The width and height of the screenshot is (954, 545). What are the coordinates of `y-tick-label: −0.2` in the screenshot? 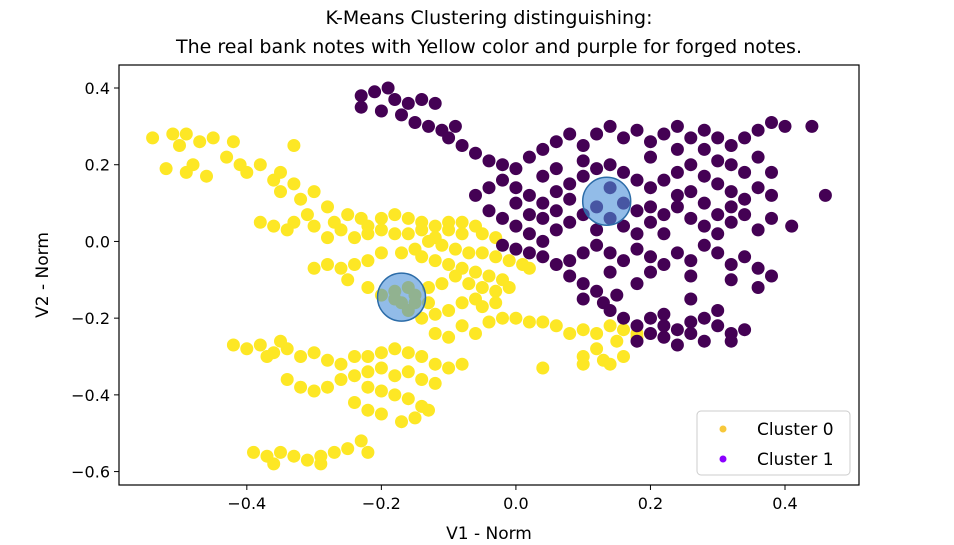 It's located at (90, 318).